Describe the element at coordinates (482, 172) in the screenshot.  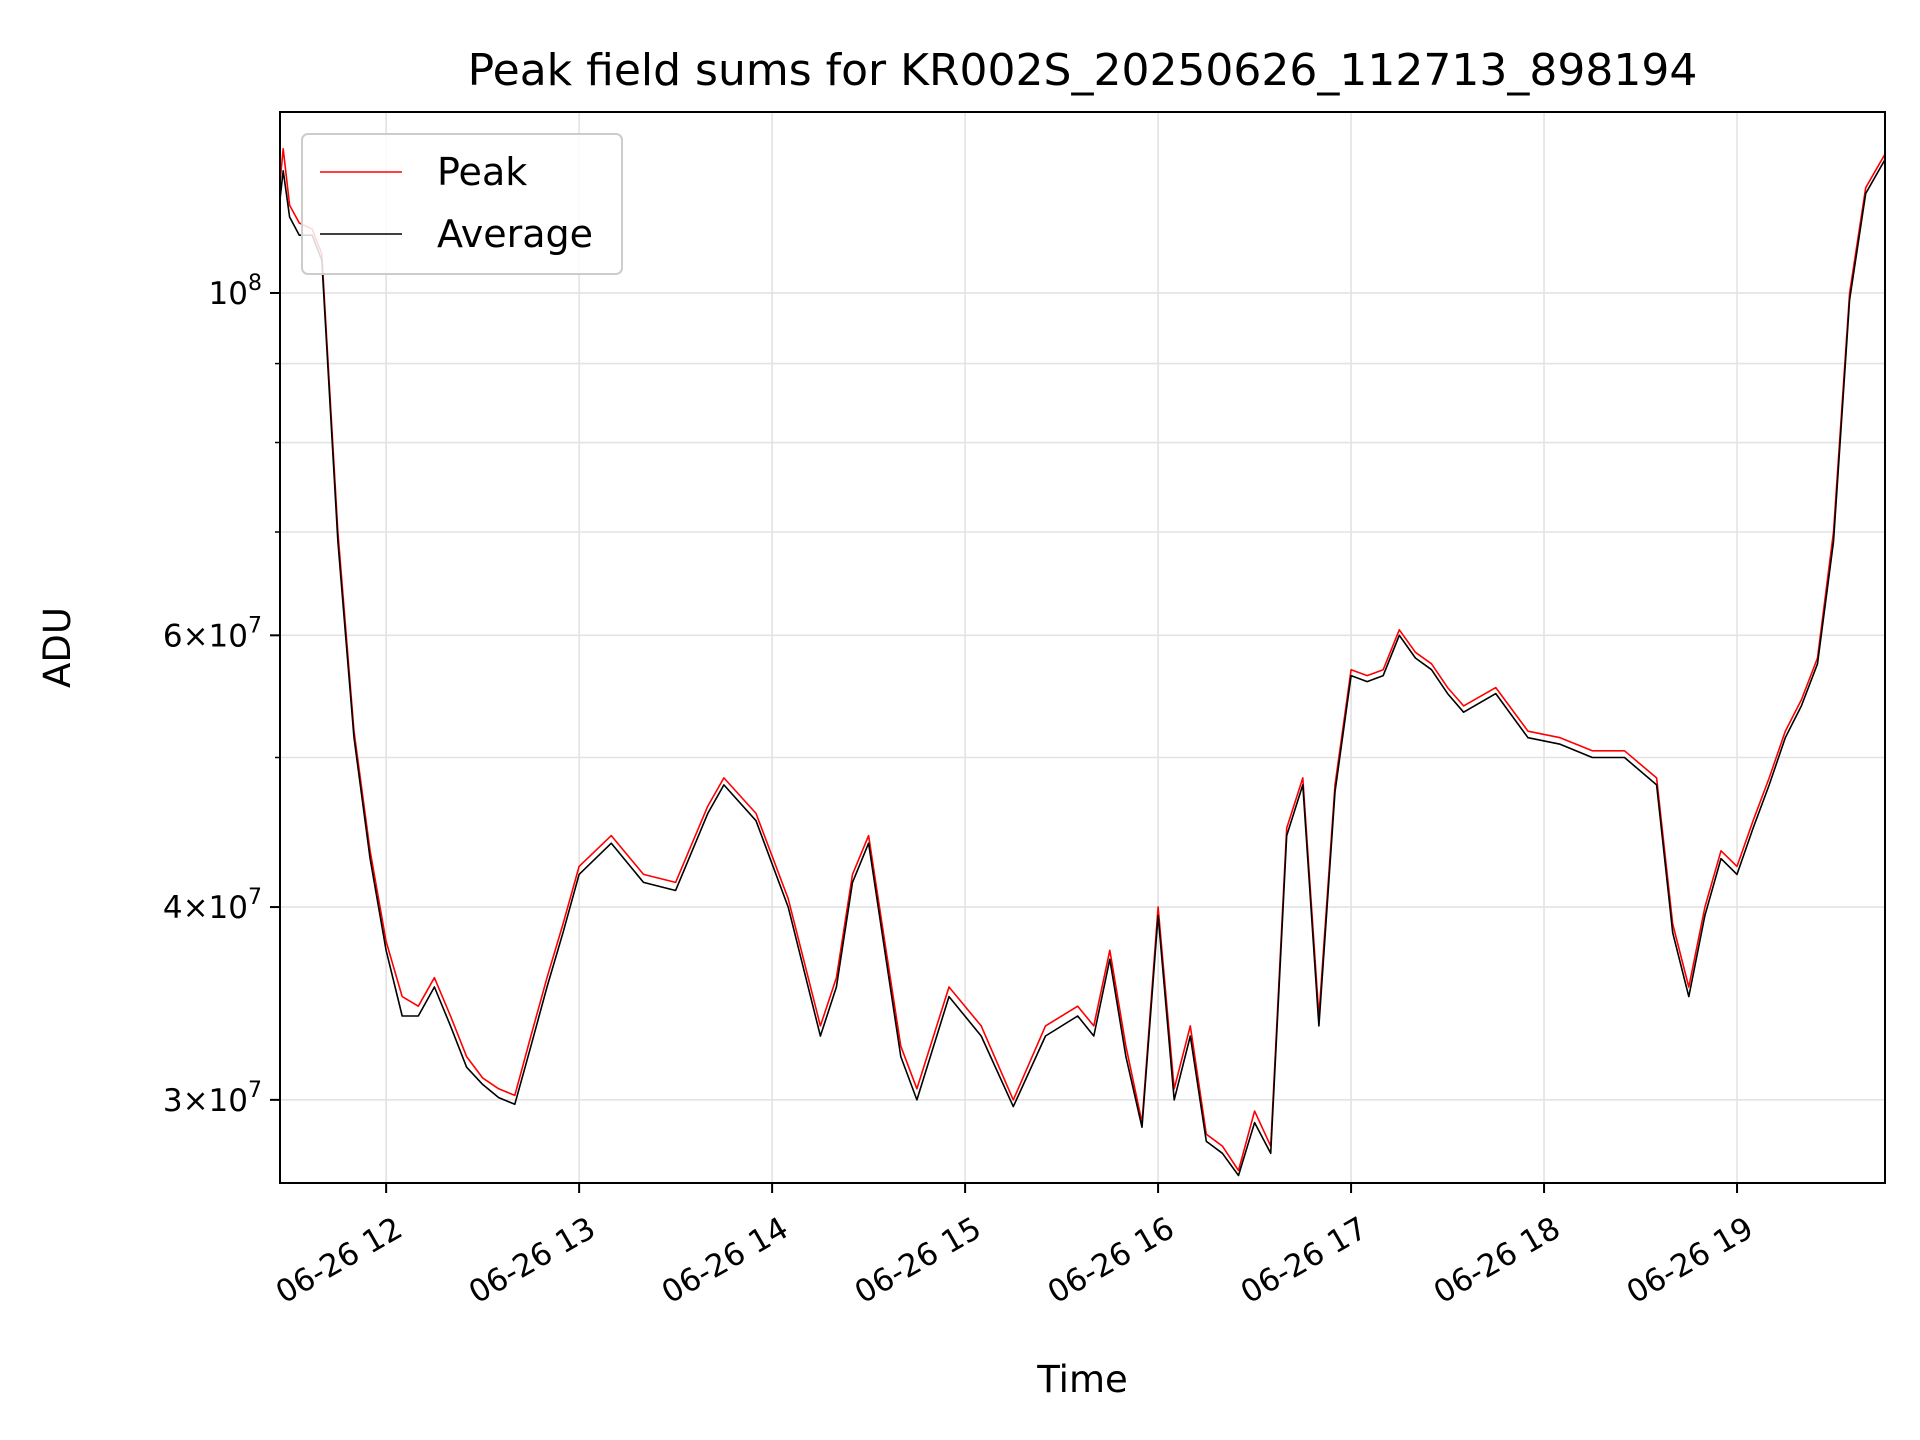
I see `legend-label-peak: Peak` at that location.